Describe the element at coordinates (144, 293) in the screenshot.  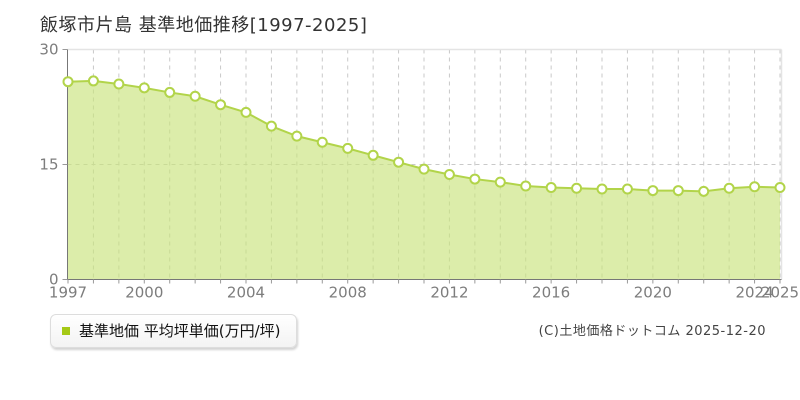
I see `x-tick-label-2000: 2000` at that location.